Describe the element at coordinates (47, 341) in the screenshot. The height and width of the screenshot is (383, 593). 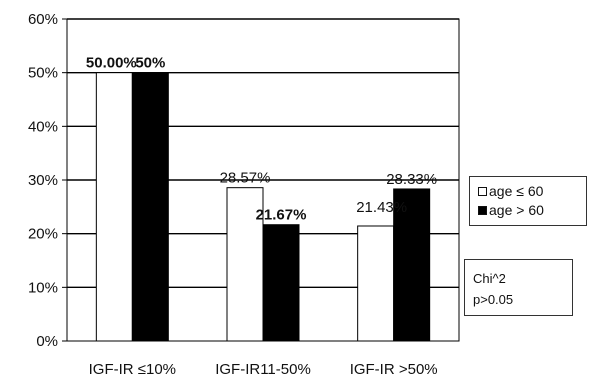
I see `y-tick-label-0: 0%` at that location.